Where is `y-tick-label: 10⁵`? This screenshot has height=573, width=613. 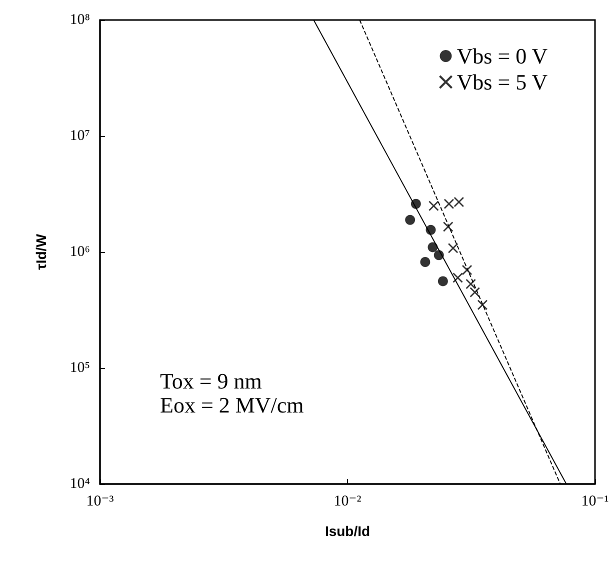 y-tick-label: 10⁵ is located at coordinates (80, 368).